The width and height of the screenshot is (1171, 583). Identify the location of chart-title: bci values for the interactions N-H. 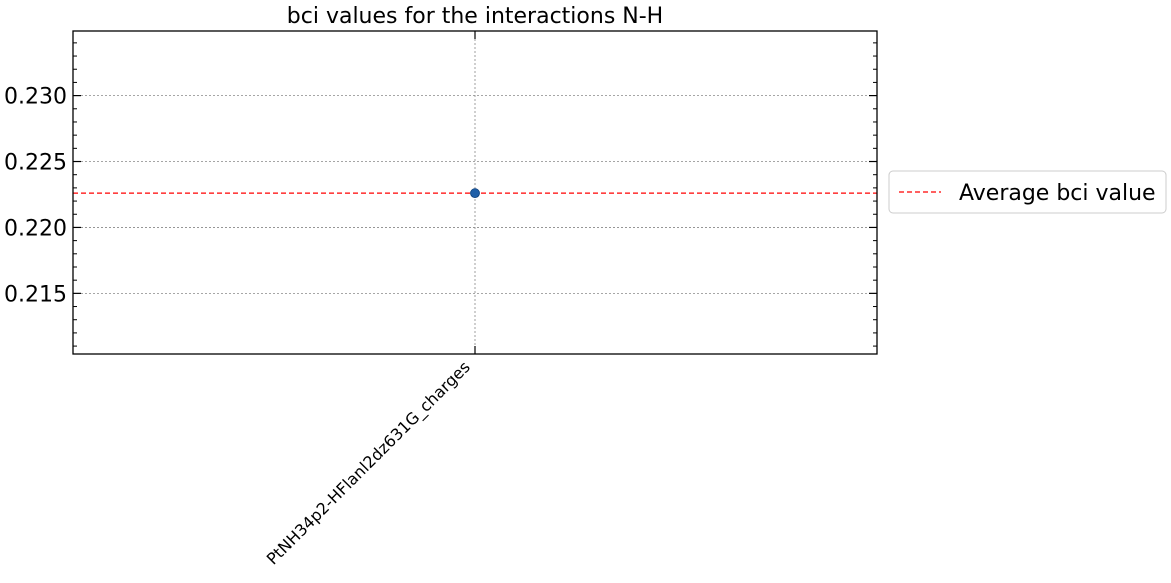
(475, 16).